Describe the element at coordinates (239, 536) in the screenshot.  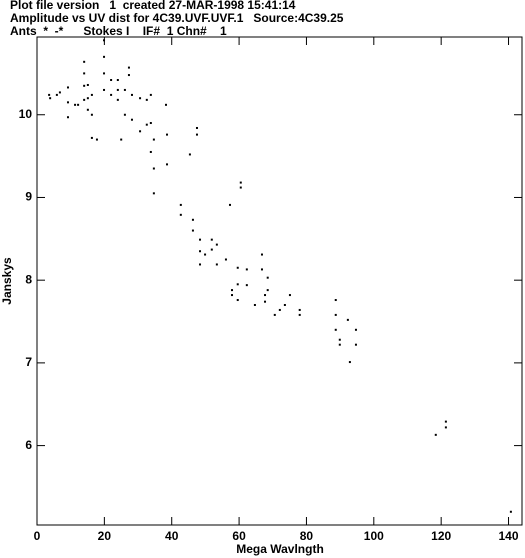
I see `x-tick-label: 60` at that location.